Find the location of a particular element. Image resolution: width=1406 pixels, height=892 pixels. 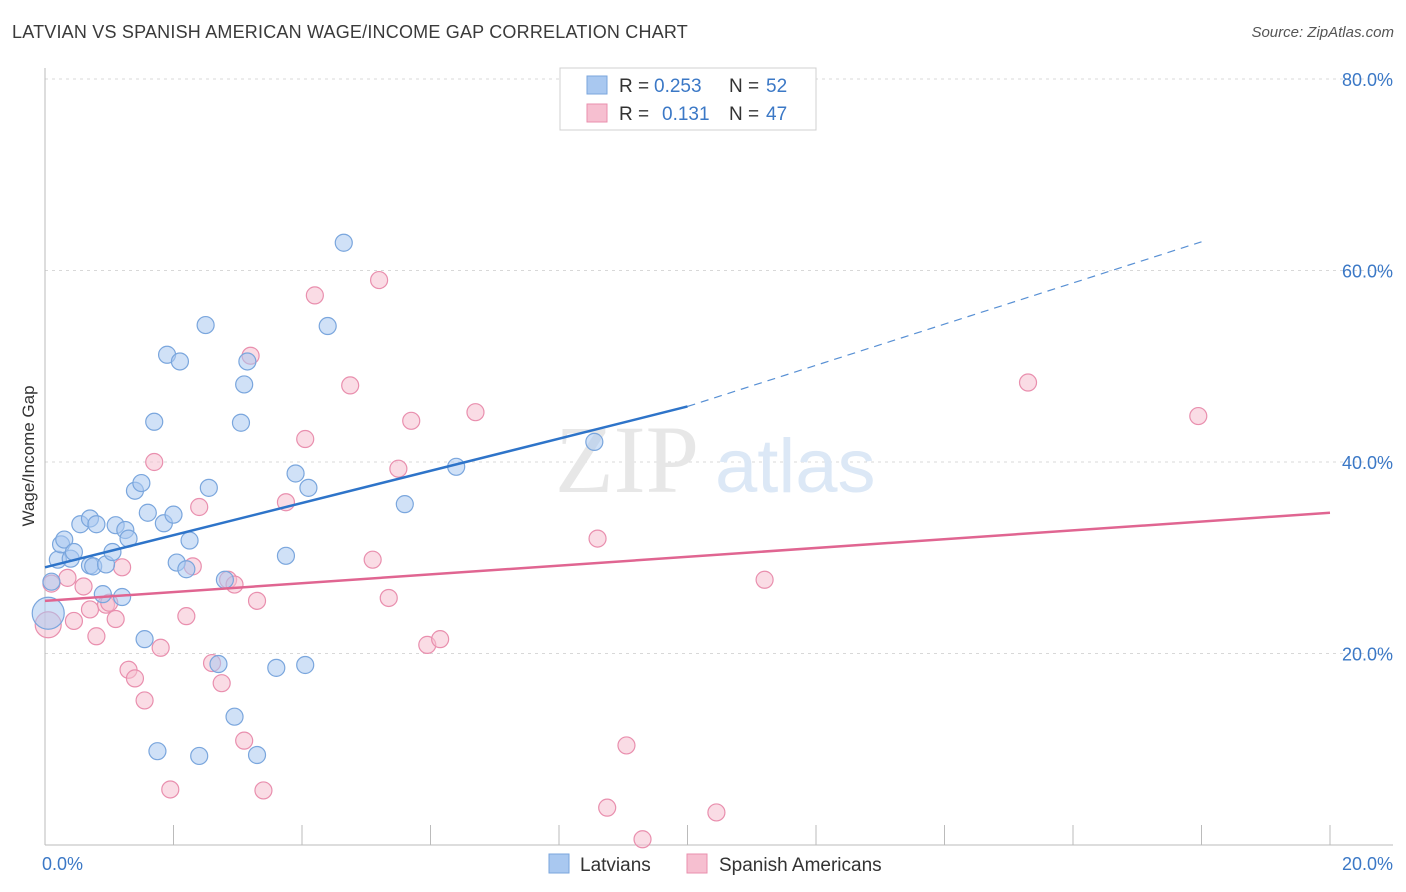

legend-r-value-2: 0.131 is located at coordinates (686, 114).